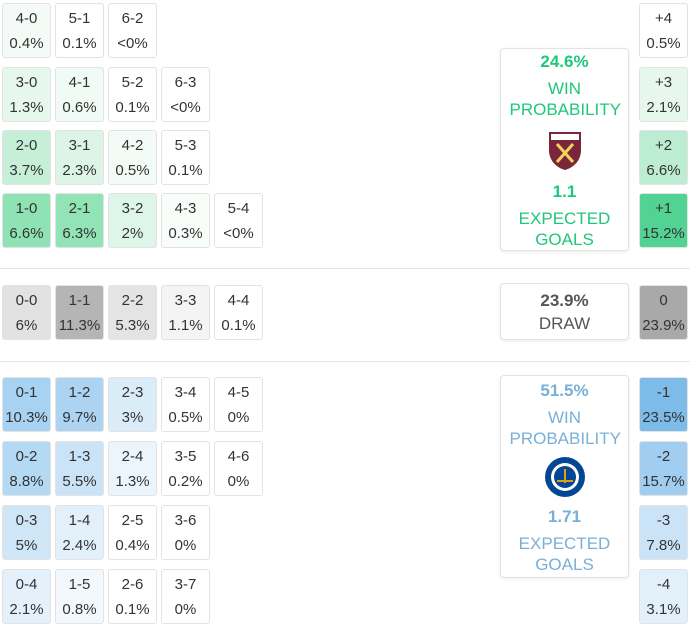 Image resolution: width=690 pixels, height=633 pixels. I want to click on cell-text: 3.7%, so click(26, 170).